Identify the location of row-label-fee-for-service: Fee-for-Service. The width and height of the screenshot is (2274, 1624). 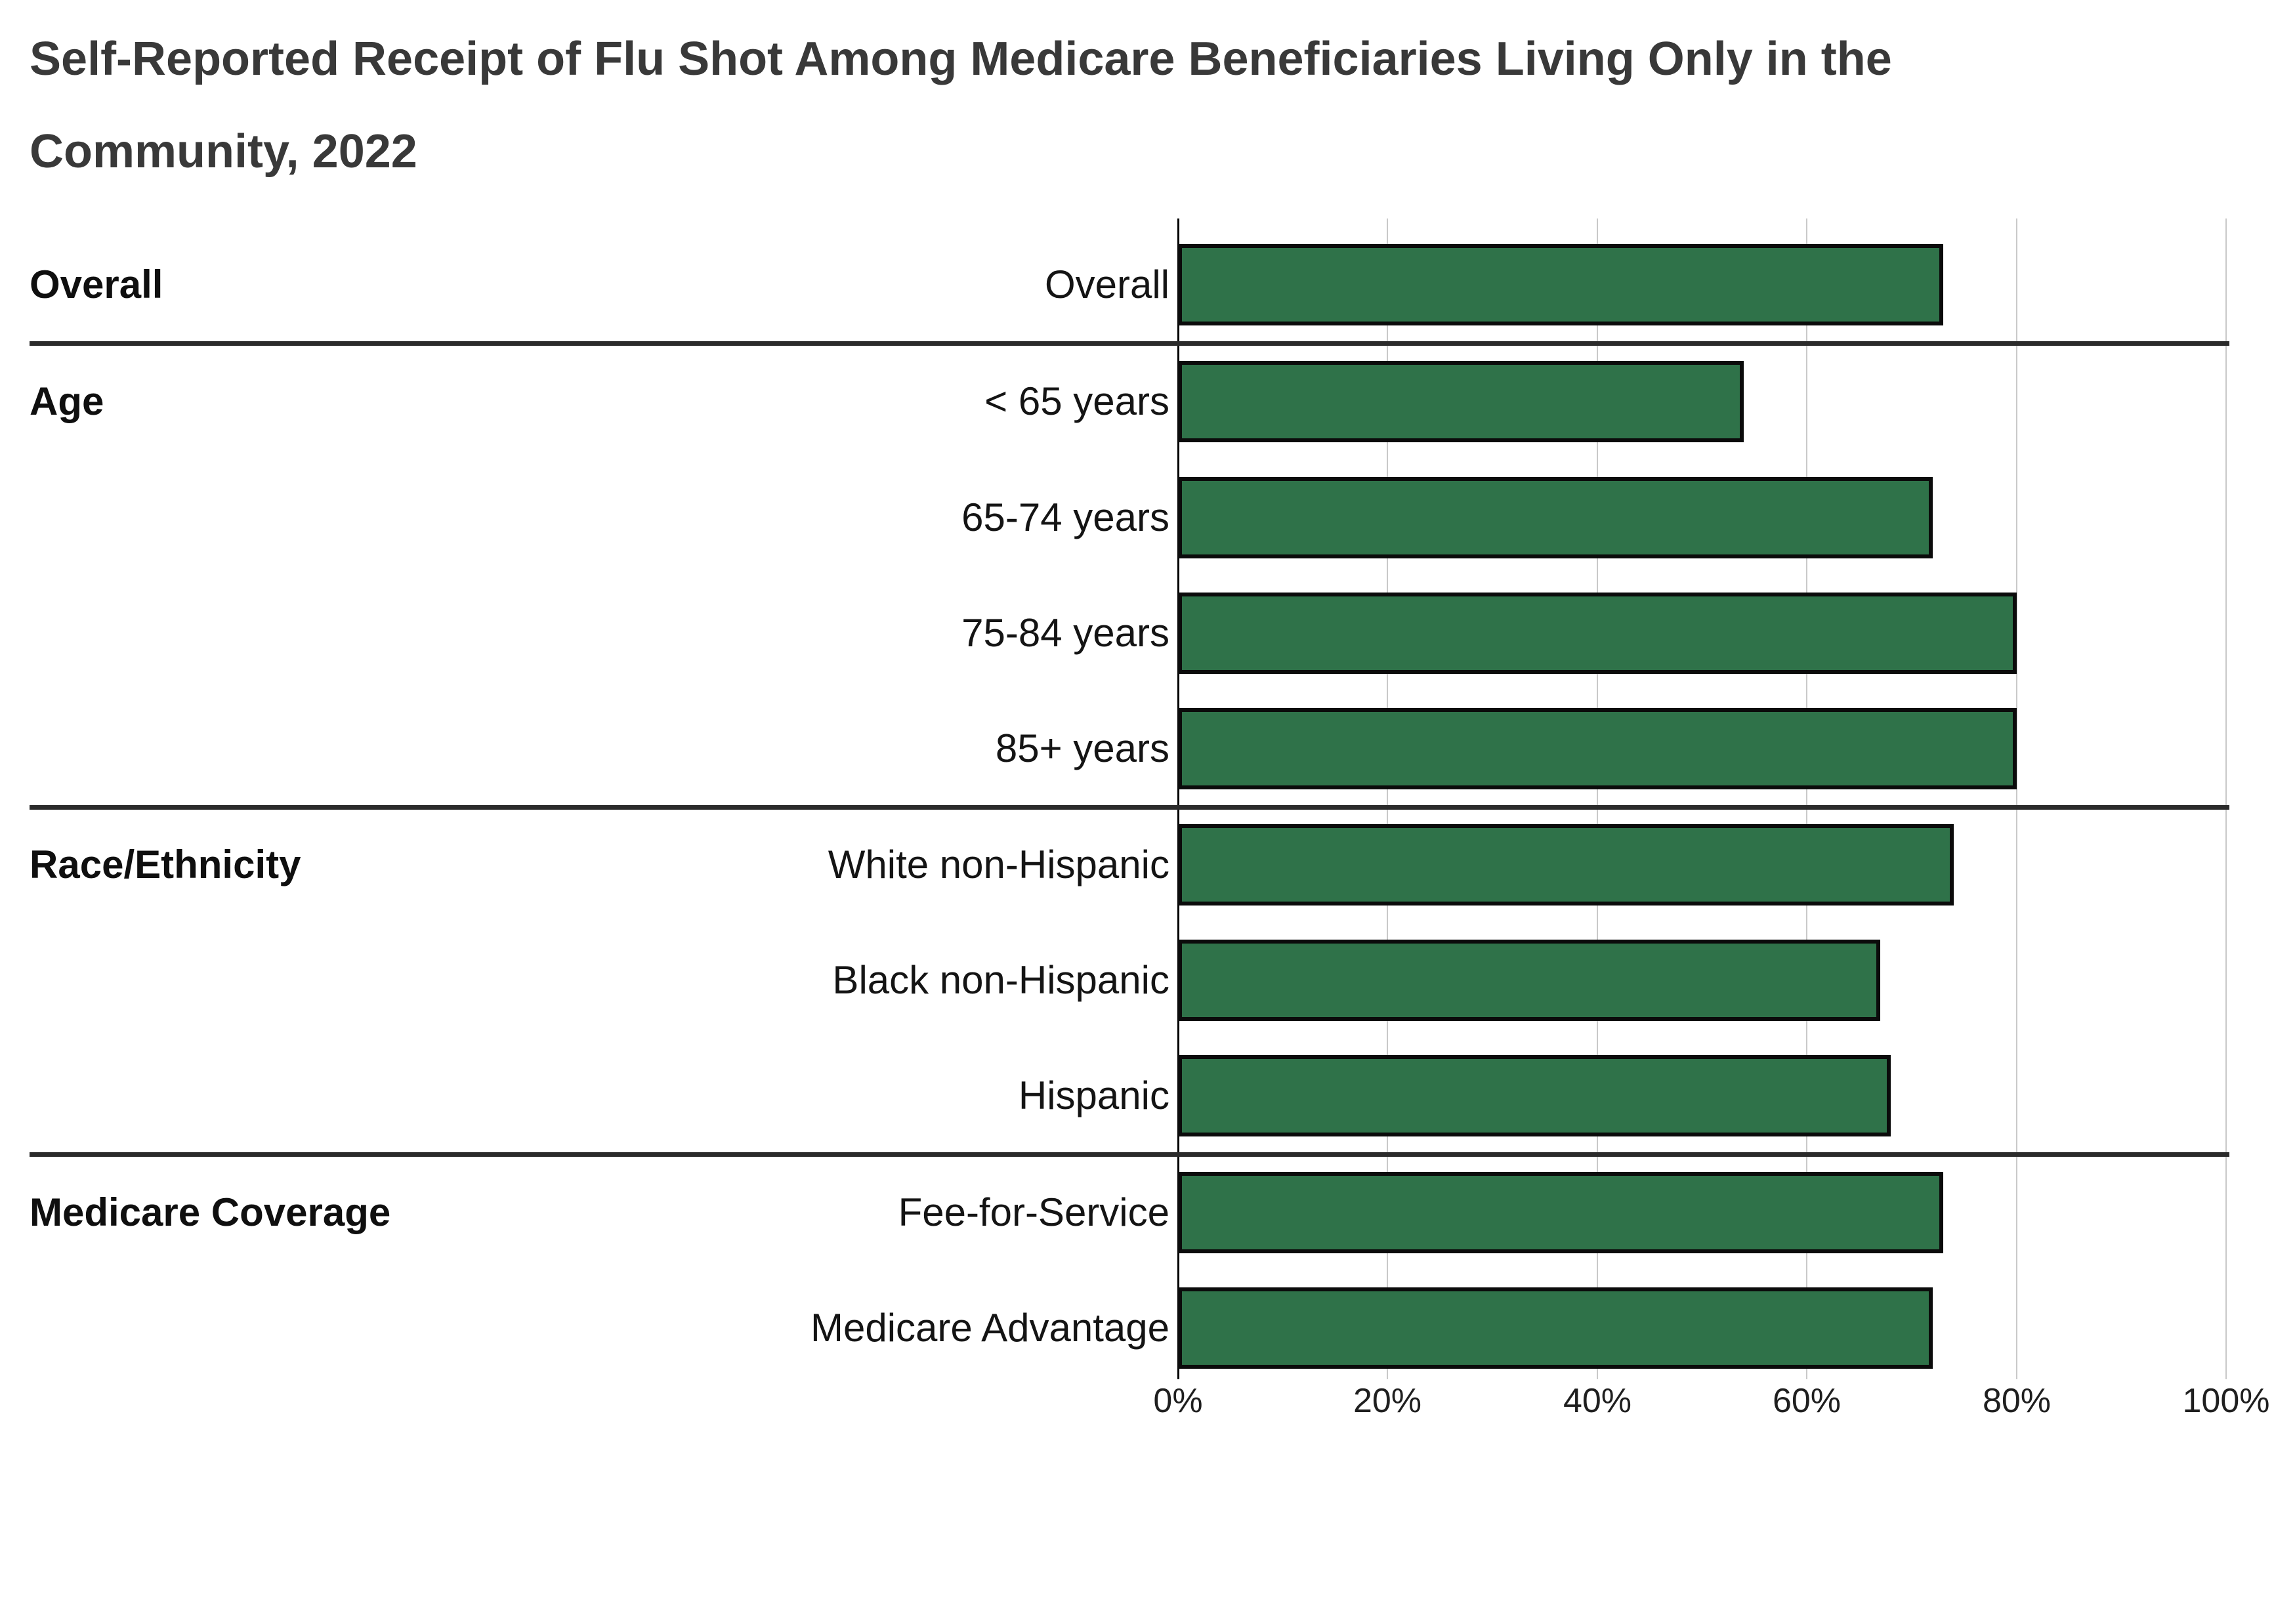
(1033, 1212).